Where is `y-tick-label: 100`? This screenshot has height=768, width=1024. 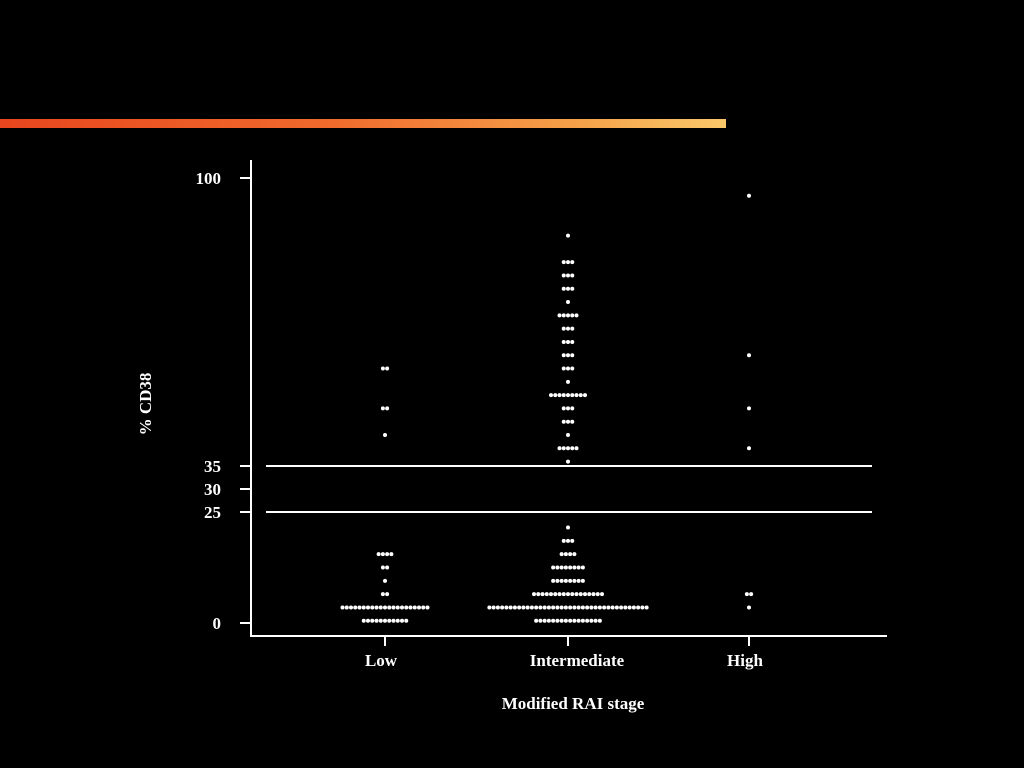
y-tick-label: 100 is located at coordinates (209, 178).